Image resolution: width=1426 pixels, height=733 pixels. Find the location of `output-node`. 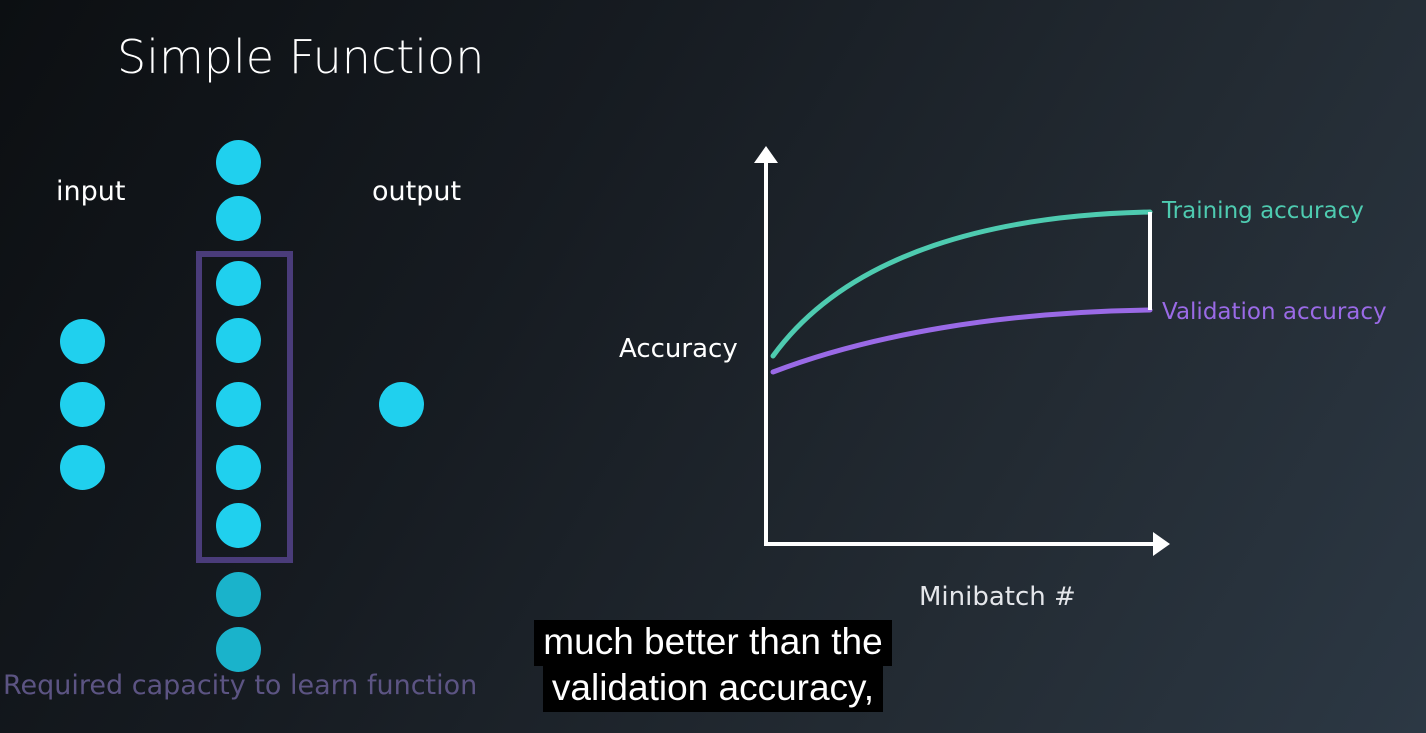

output-node is located at coordinates (401, 404).